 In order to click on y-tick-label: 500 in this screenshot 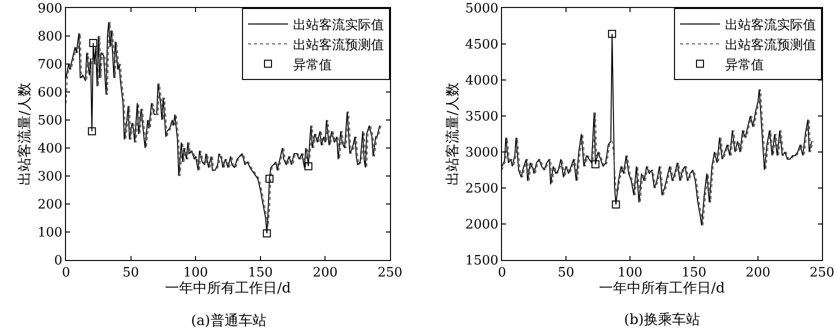, I will do `click(50, 121)`.